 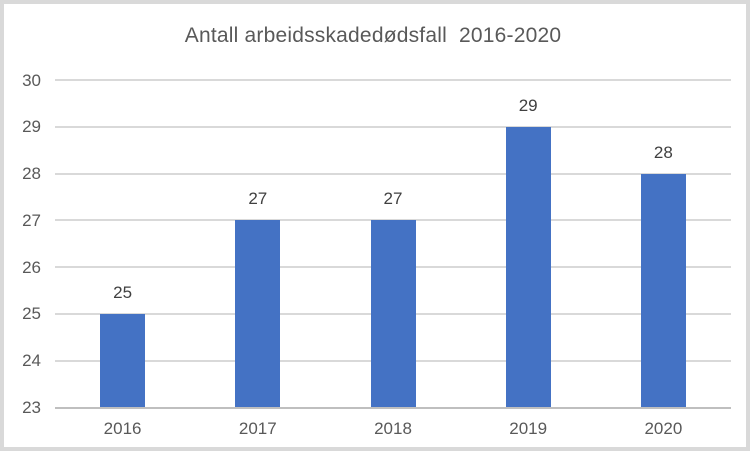 I want to click on y-axis-tick-label: 26, so click(x=31, y=267).